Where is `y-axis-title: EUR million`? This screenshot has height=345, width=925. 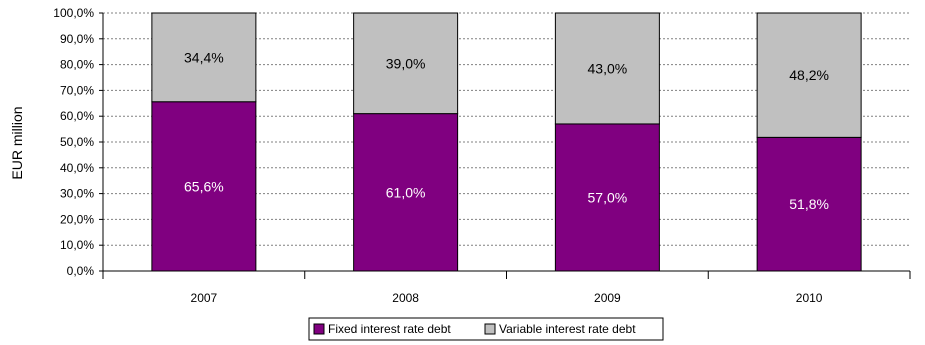 y-axis-title: EUR million is located at coordinates (17, 142).